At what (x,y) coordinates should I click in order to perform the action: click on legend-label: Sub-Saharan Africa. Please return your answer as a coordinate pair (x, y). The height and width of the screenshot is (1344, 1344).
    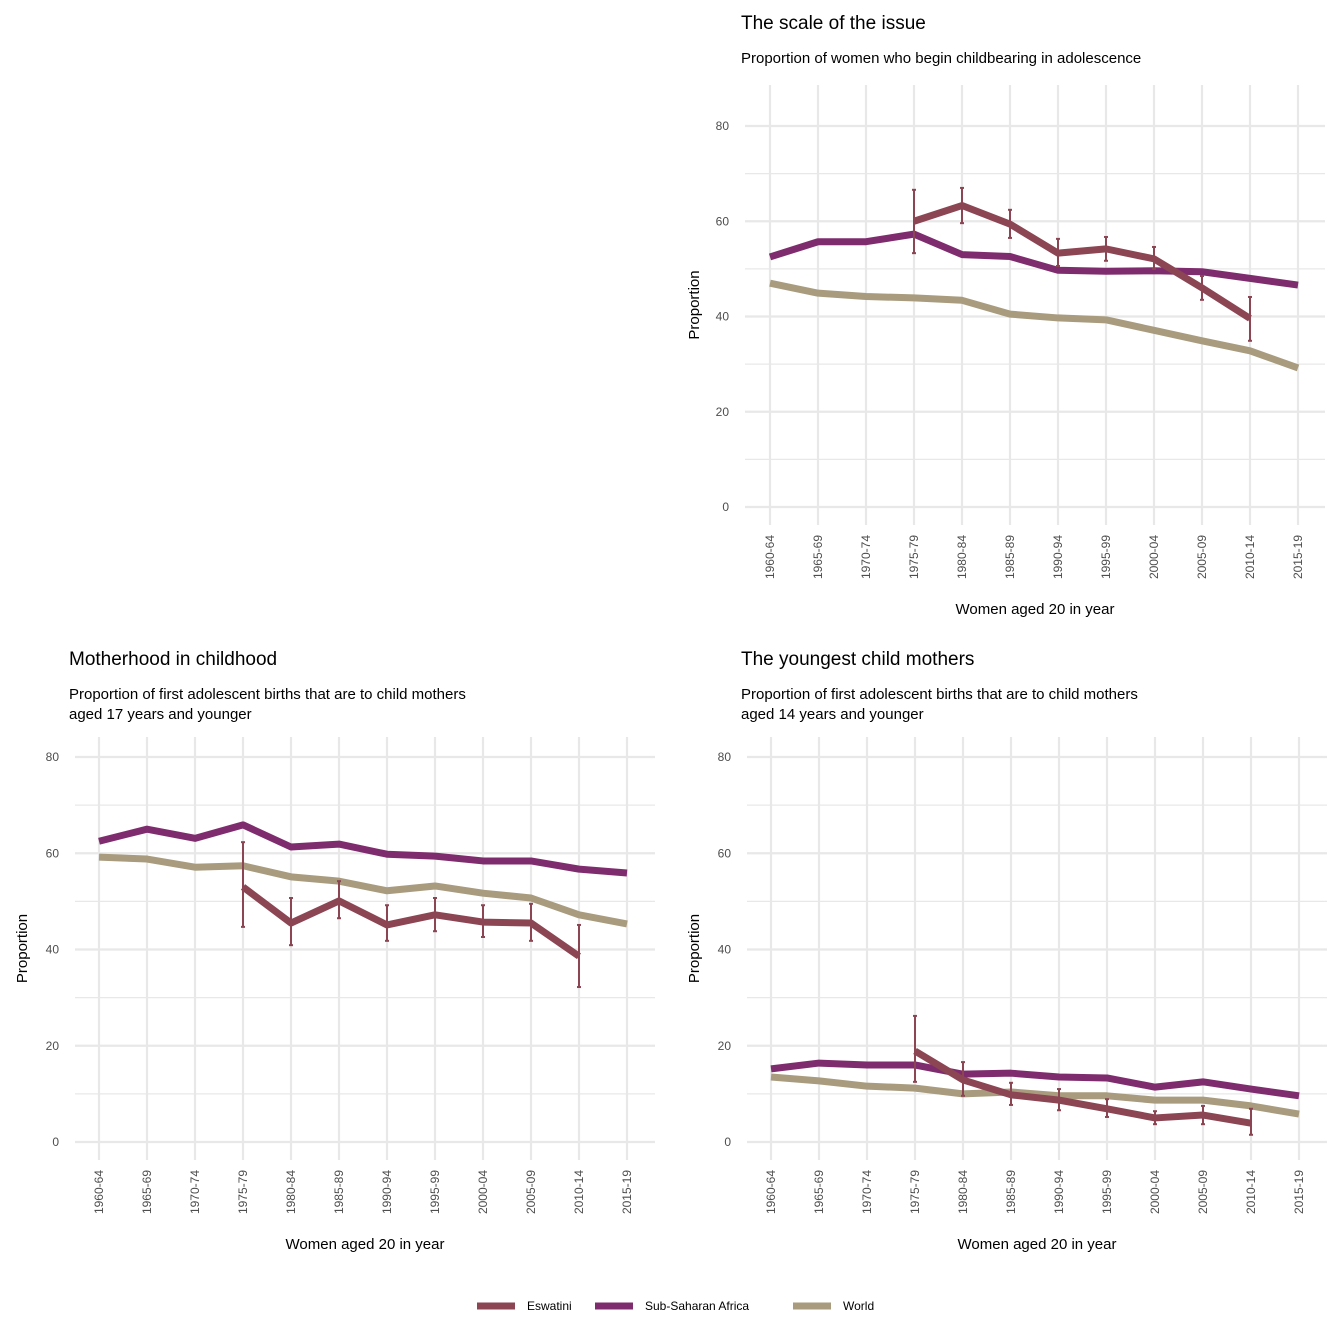
    Looking at the image, I should click on (697, 1306).